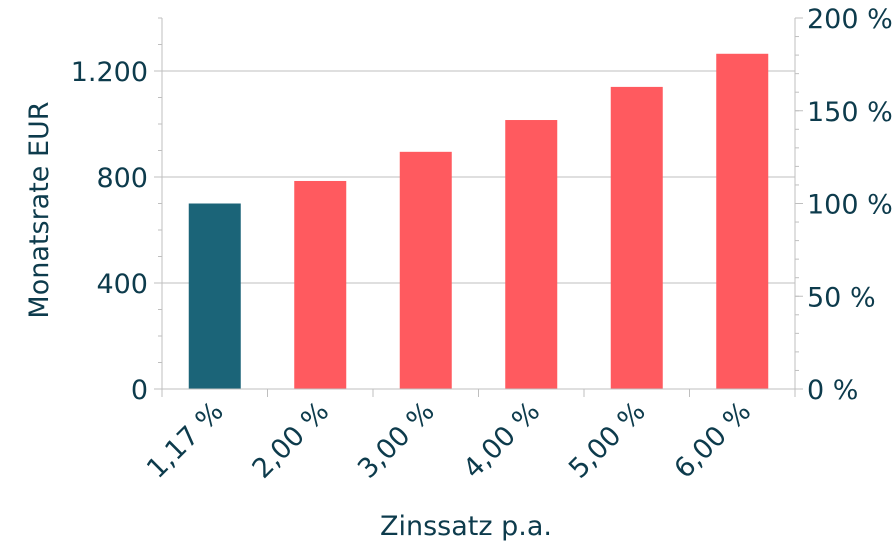  Describe the element at coordinates (185, 440) in the screenshot. I see `x-tick-label: 1,17 %` at that location.